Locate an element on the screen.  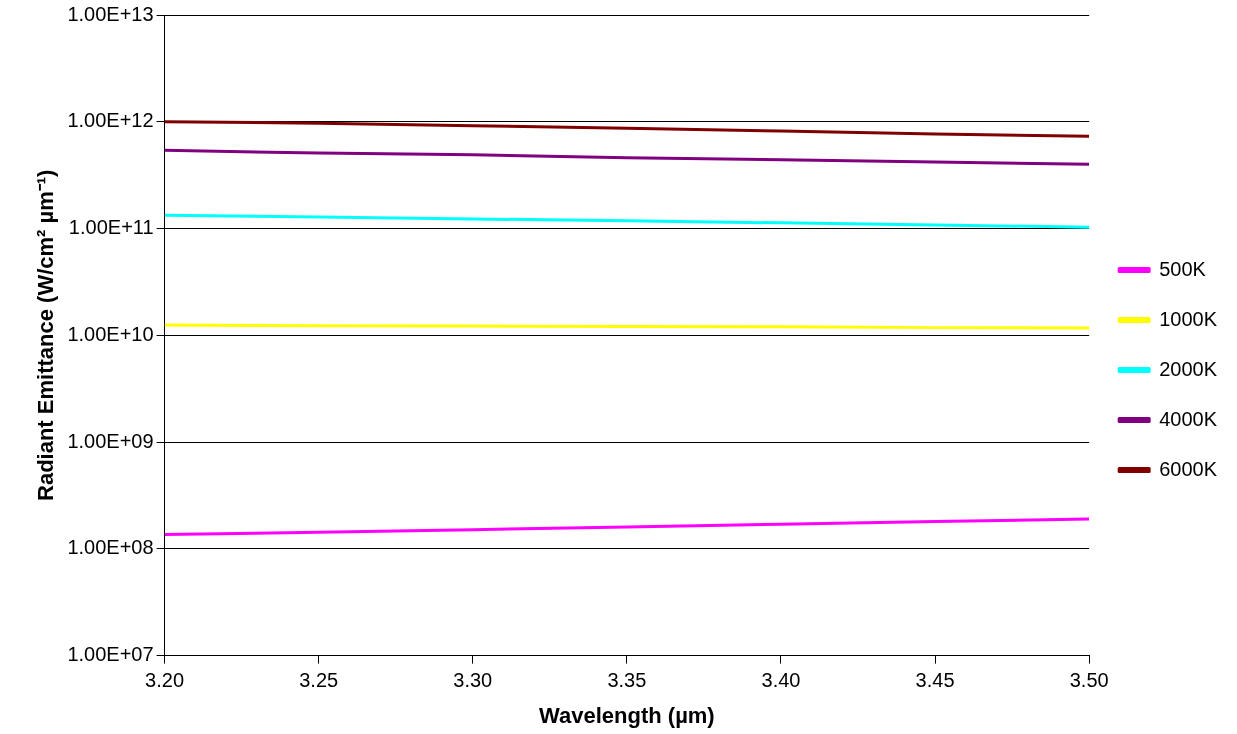
y-tick-label: 1.00E+13 is located at coordinates (110, 13).